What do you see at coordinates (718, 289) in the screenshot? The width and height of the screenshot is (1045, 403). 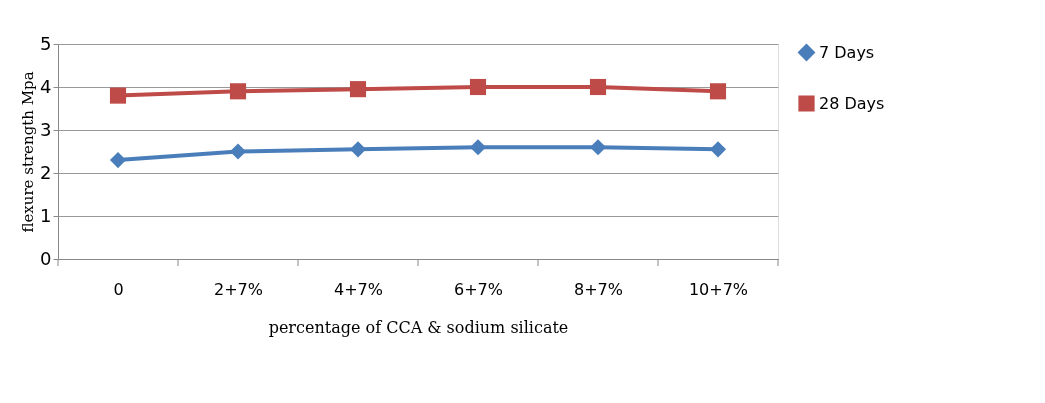 I see `x-tick-label: 10+7%` at bounding box center [718, 289].